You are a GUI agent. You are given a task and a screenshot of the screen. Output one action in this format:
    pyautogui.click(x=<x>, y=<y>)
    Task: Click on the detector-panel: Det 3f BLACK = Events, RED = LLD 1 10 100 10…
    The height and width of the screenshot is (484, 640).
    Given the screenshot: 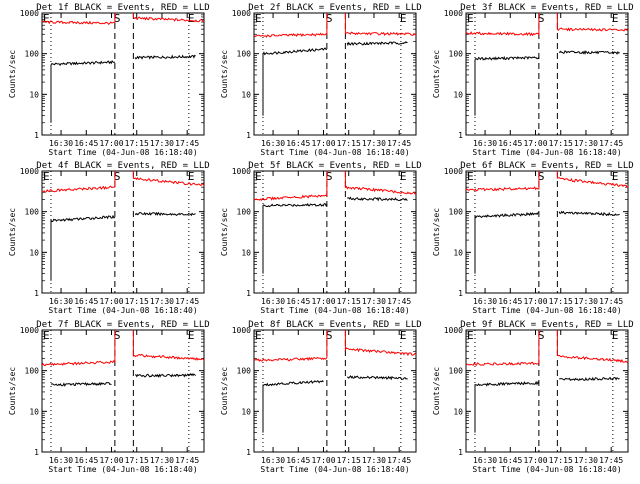 What is the action you would take?
    pyautogui.click(x=533, y=80)
    